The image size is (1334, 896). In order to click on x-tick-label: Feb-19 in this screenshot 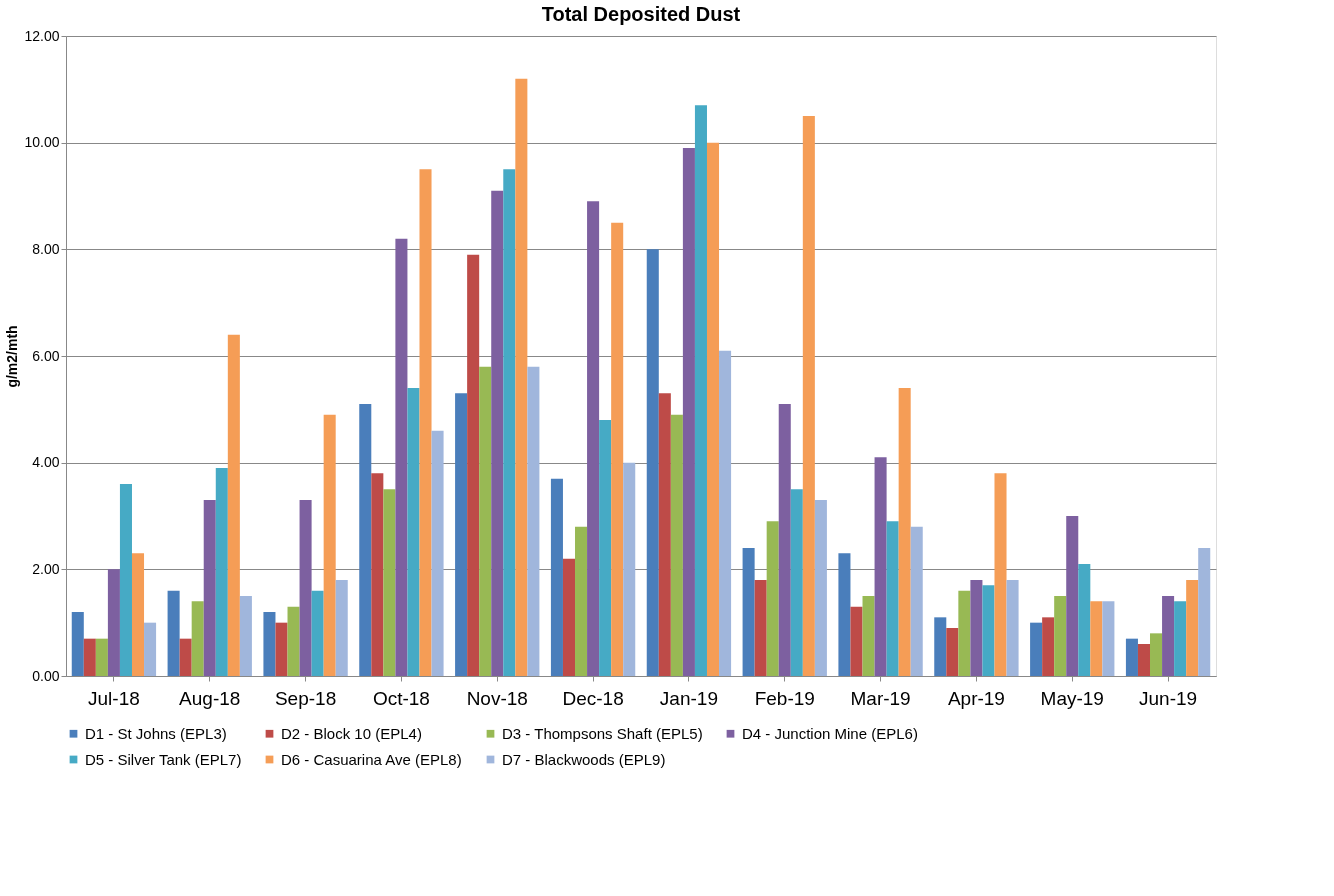, I will do `click(784, 698)`.